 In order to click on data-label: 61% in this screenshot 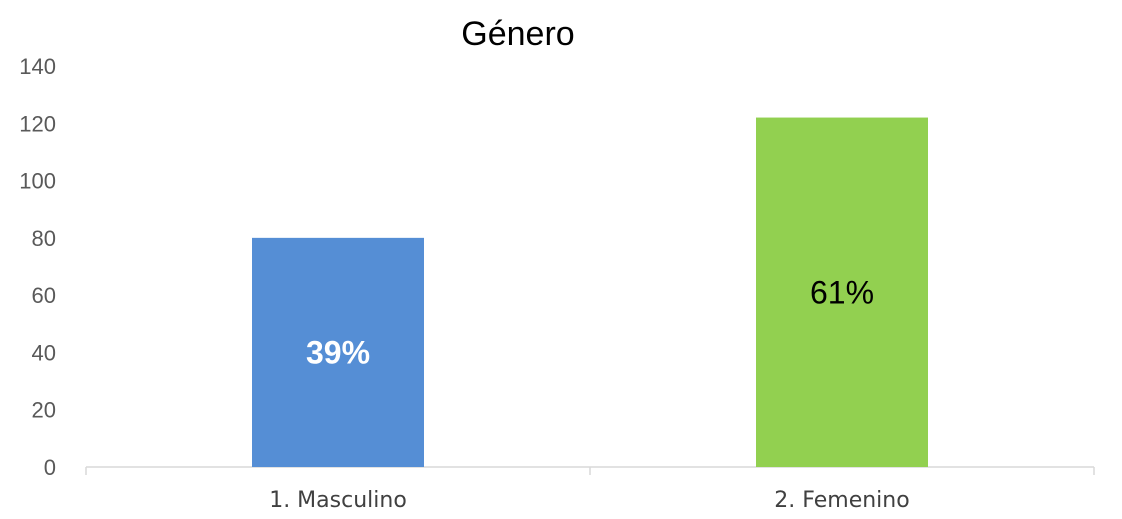, I will do `click(842, 292)`.